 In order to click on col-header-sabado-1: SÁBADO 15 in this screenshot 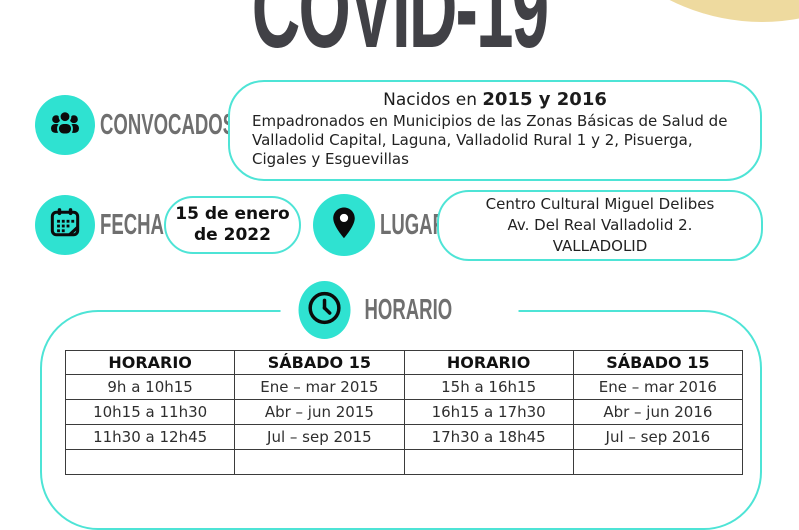, I will do `click(319, 362)`.